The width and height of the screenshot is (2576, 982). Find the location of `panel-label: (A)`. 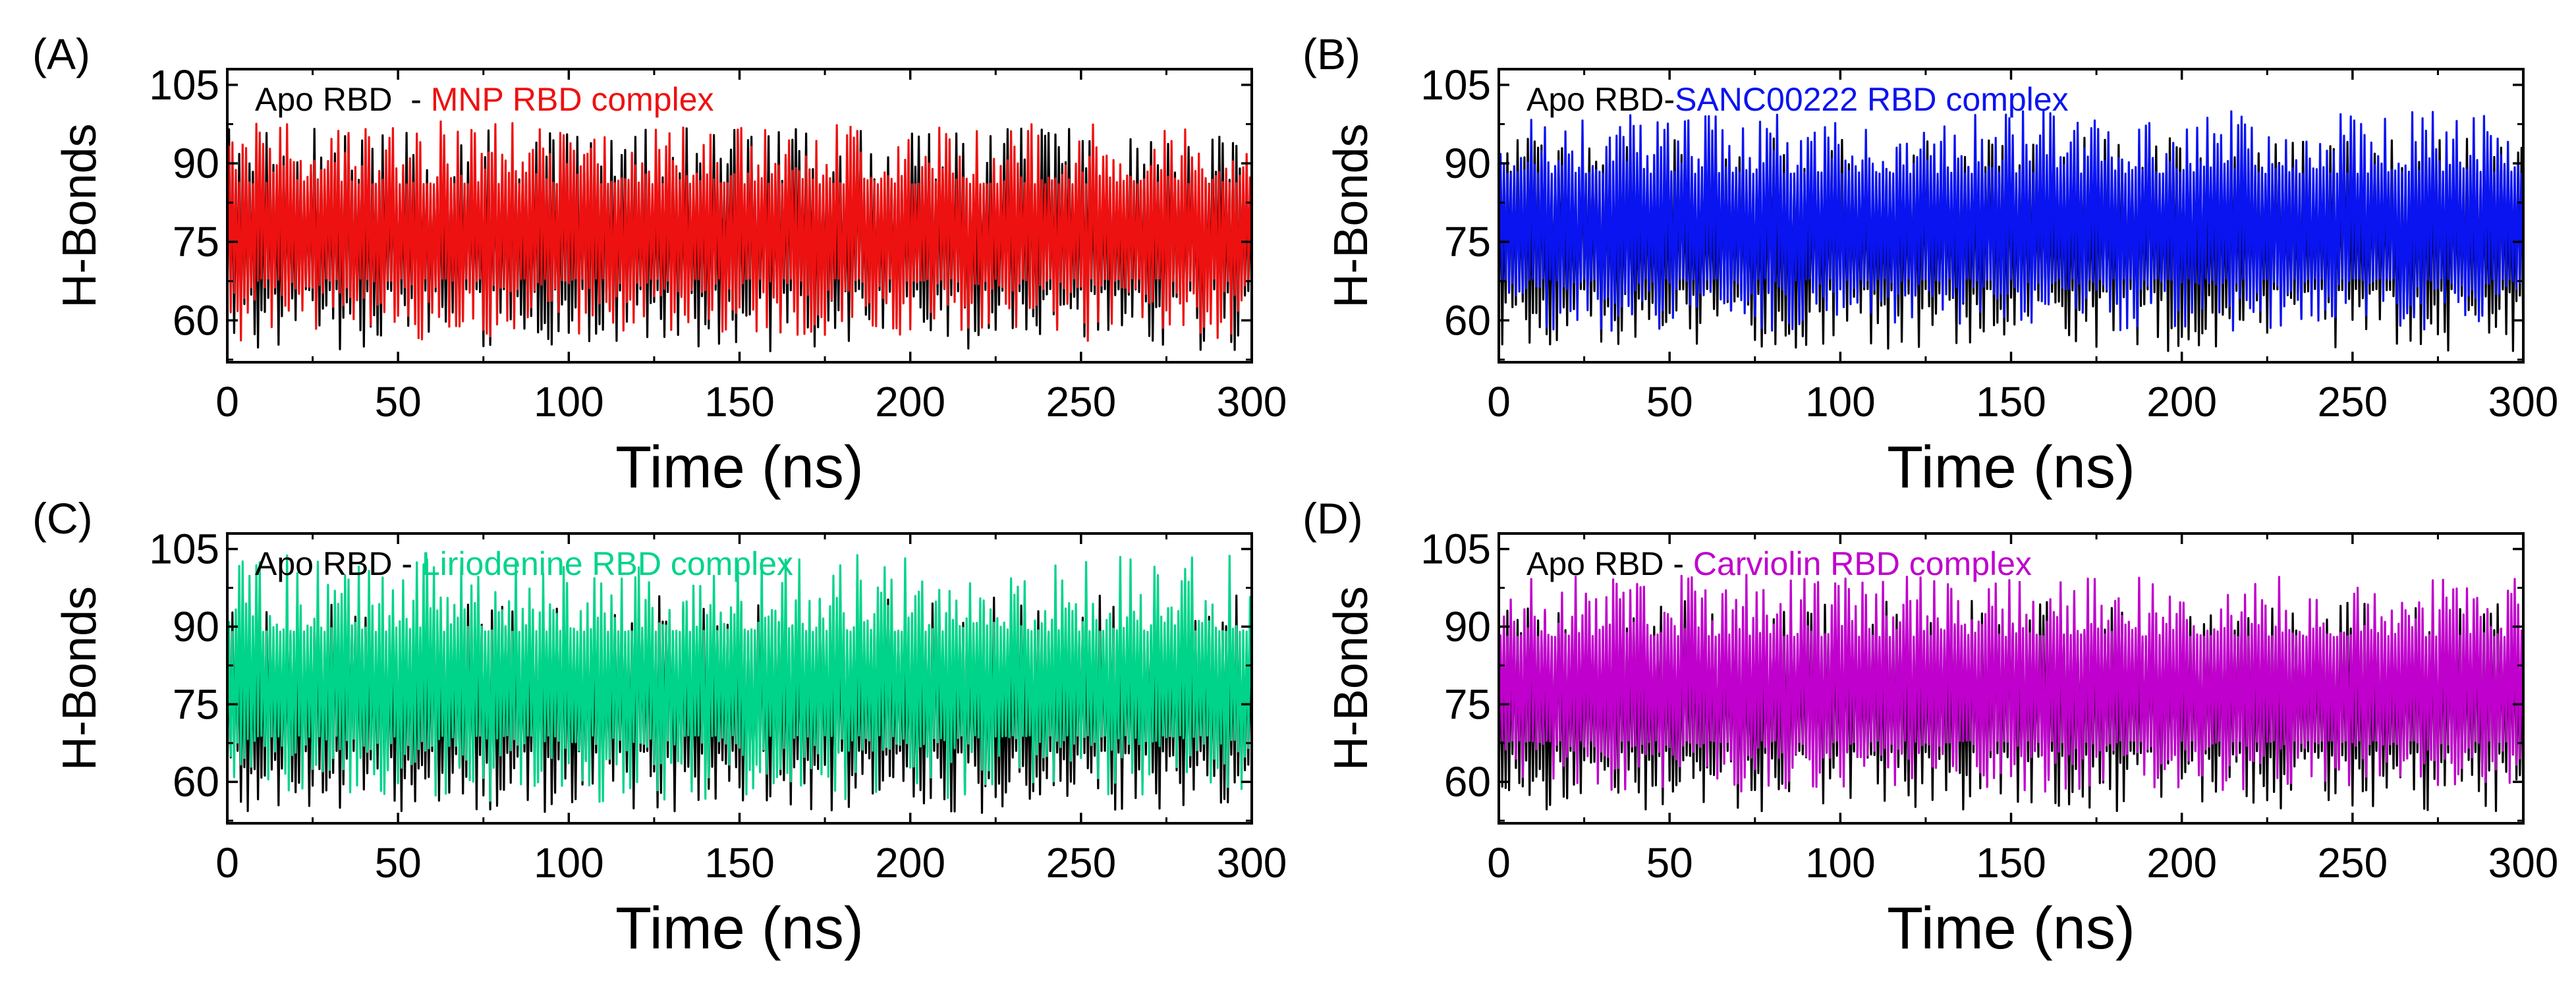

panel-label: (A) is located at coordinates (61, 54).